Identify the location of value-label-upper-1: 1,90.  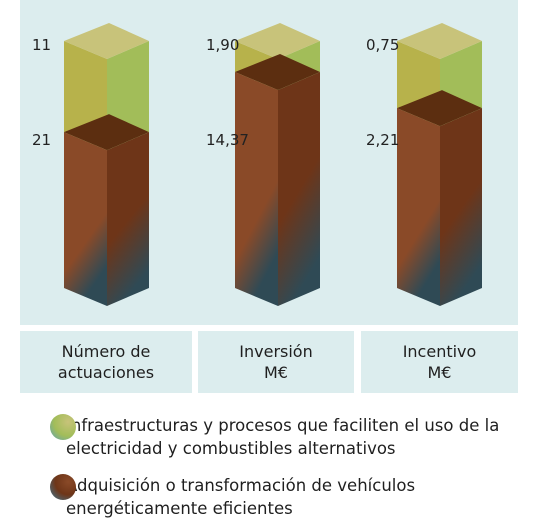
(222, 45).